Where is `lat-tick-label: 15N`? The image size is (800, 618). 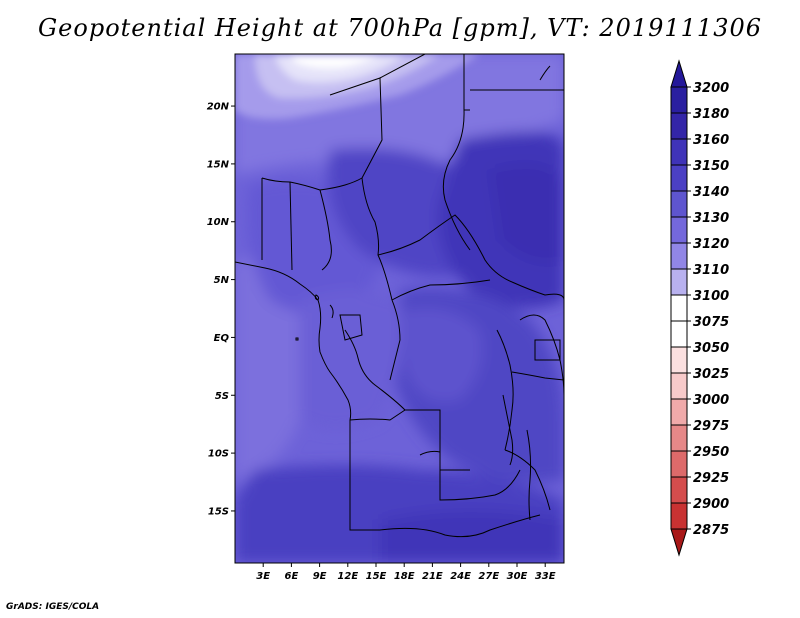
lat-tick-label: 15N is located at coordinates (218, 164).